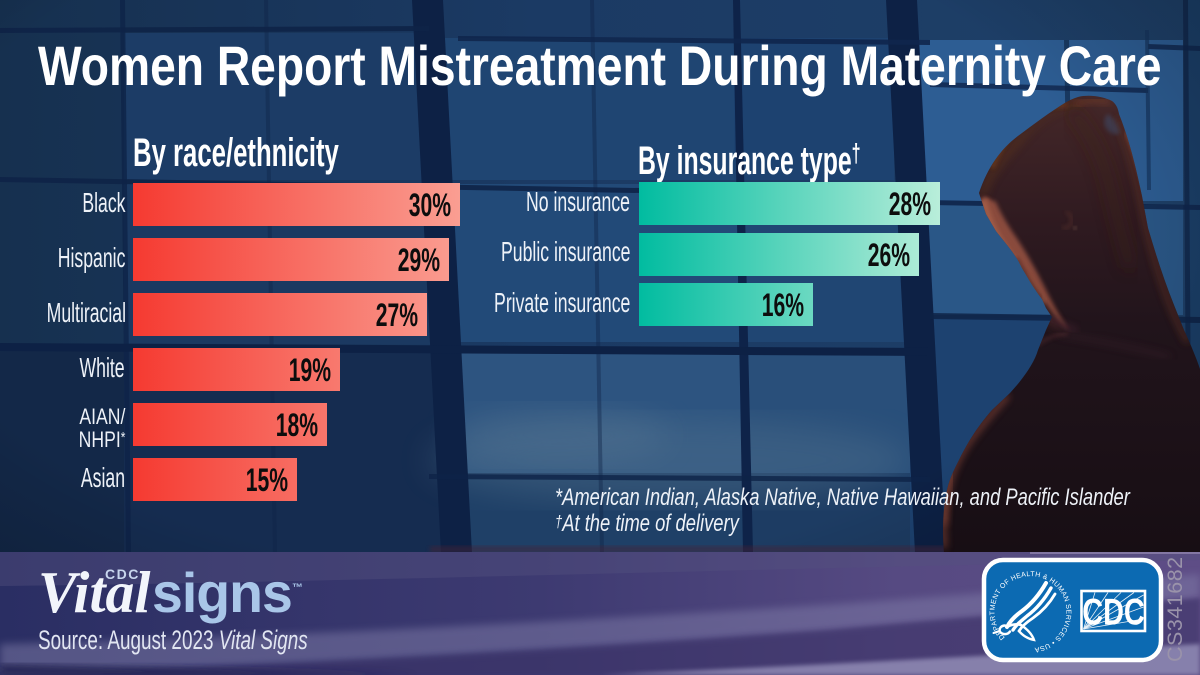  I want to click on svg-text: CDC, so click(1113, 612).